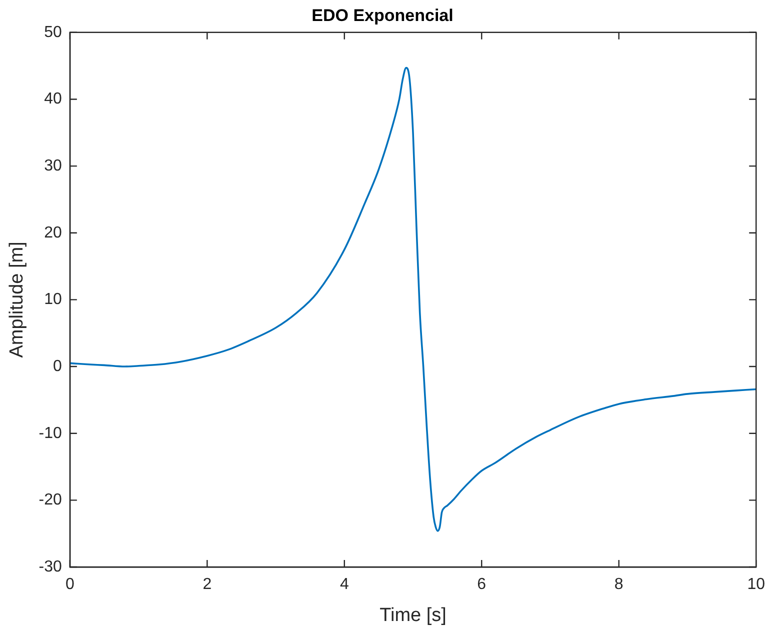 This screenshot has width=773, height=633. Describe the element at coordinates (17, 300) in the screenshot. I see `y-axis-title: Amplitude [m]` at that location.